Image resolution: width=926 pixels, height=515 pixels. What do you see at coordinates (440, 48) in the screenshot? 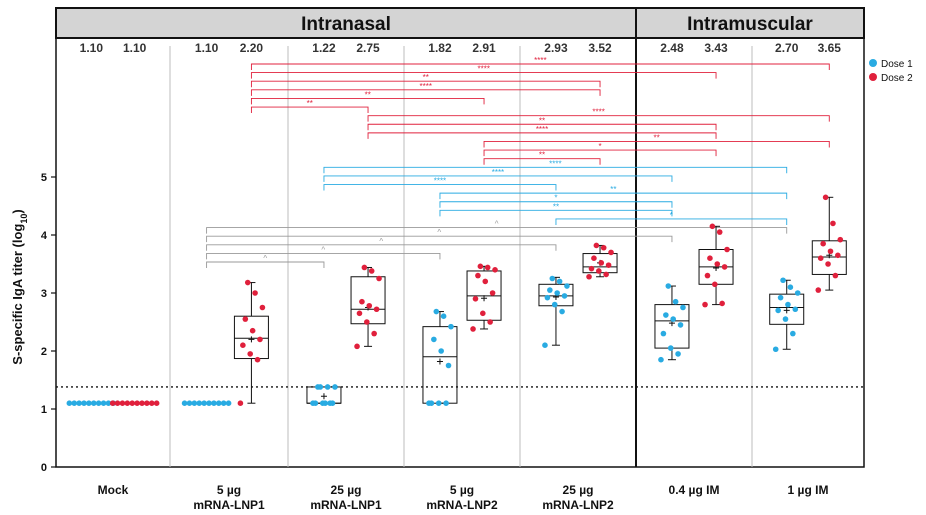
I see `group-mean-value: 1.82` at bounding box center [440, 48].